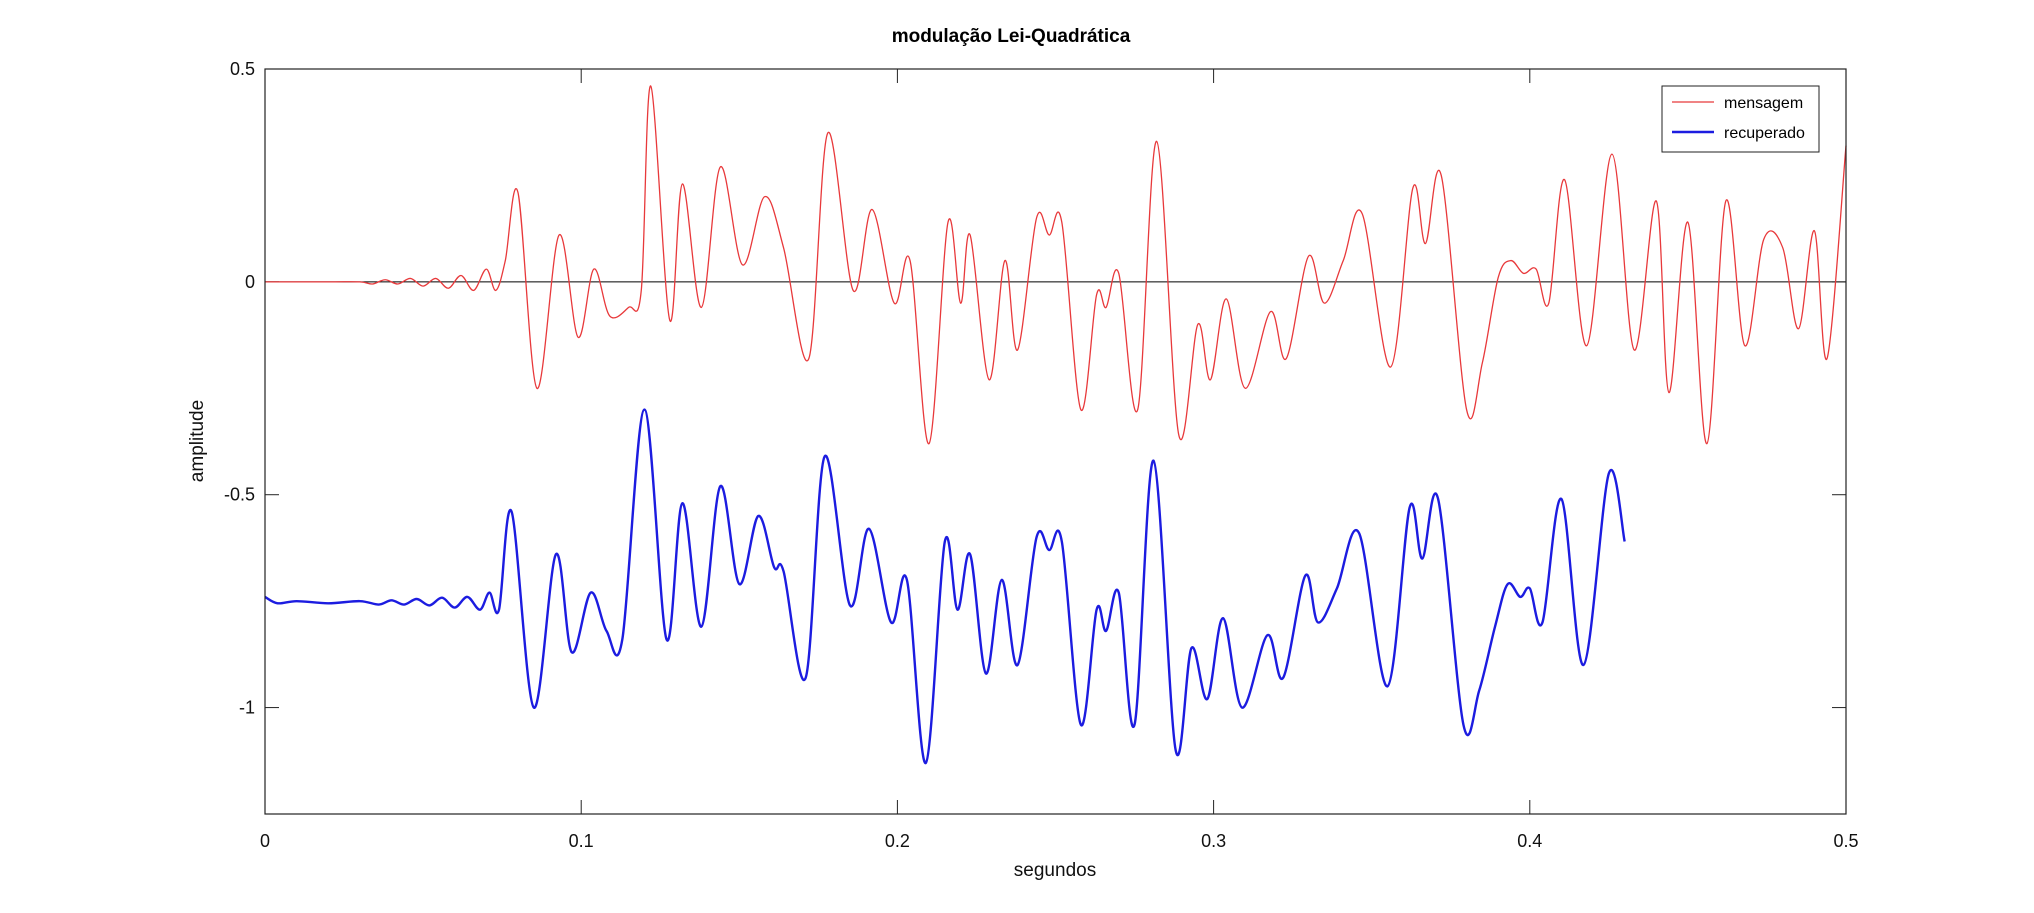  What do you see at coordinates (242, 69) in the screenshot?
I see `y-tick-label: 0.5` at bounding box center [242, 69].